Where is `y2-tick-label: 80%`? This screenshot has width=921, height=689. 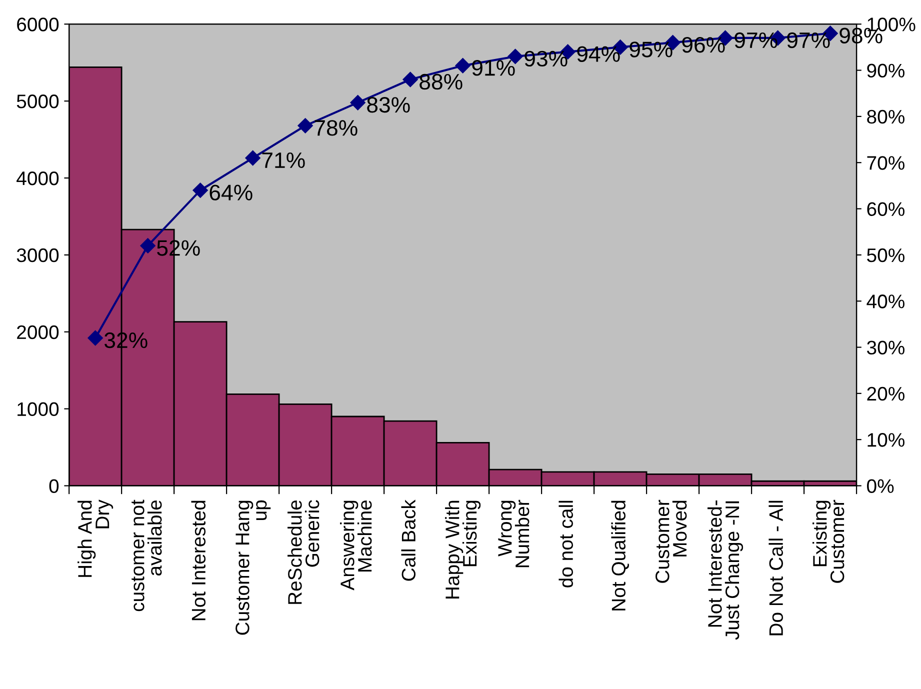 y2-tick-label: 80% is located at coordinates (885, 117).